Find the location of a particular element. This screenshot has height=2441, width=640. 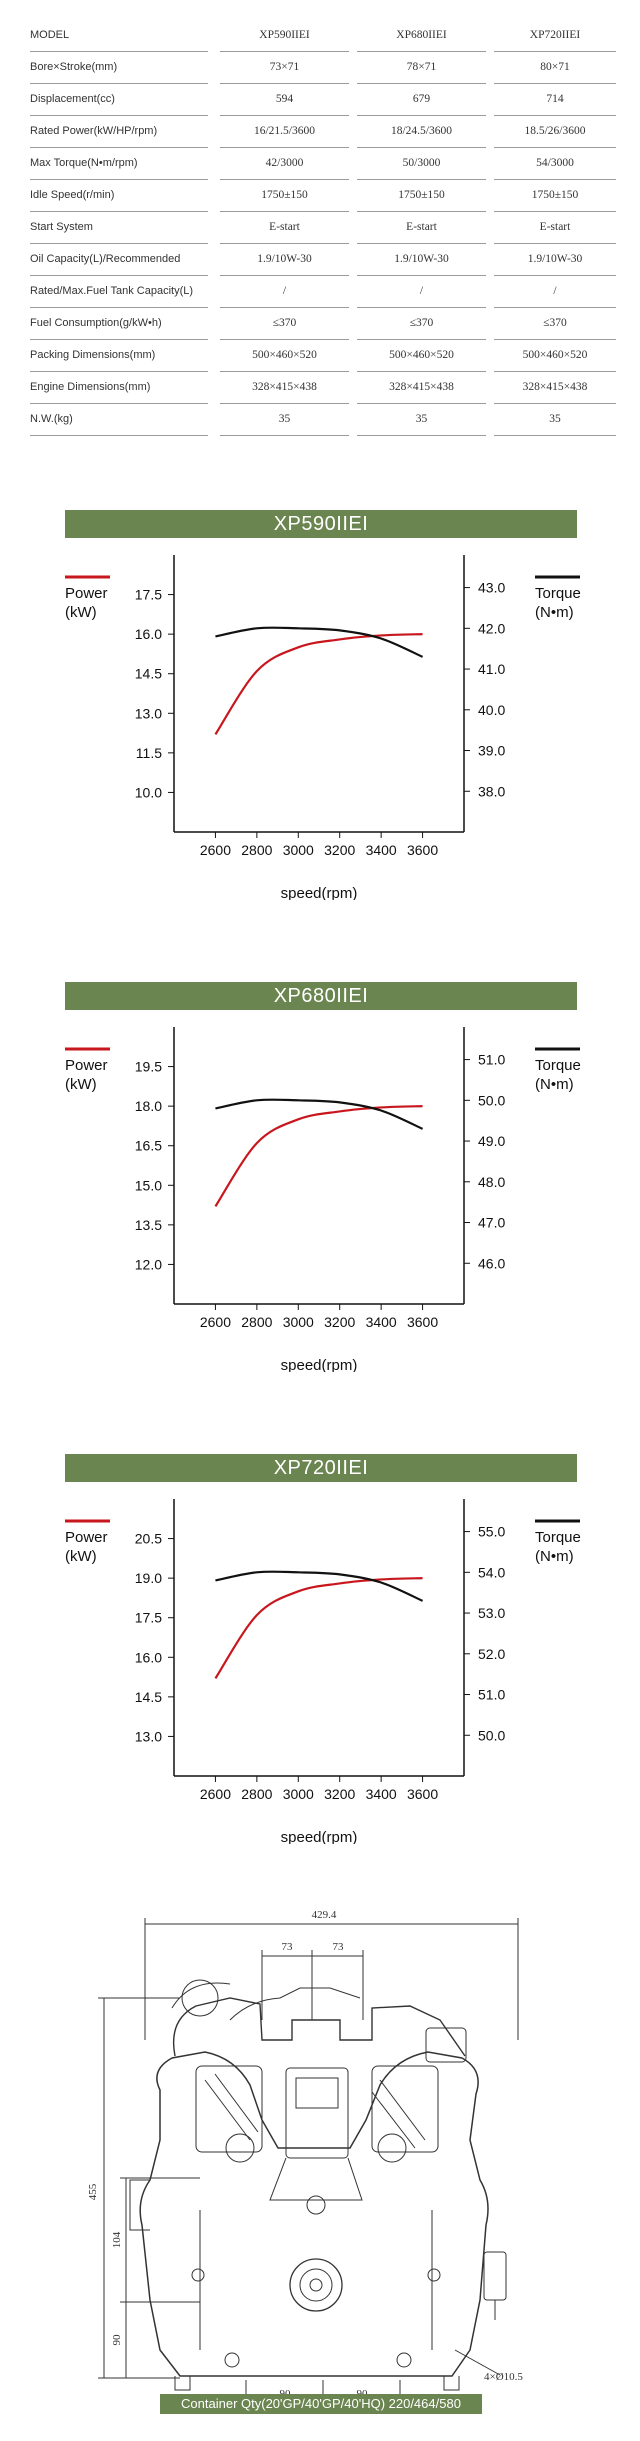

spec-row: Displacement(cc) 594 679 714 is located at coordinates (320, 100).